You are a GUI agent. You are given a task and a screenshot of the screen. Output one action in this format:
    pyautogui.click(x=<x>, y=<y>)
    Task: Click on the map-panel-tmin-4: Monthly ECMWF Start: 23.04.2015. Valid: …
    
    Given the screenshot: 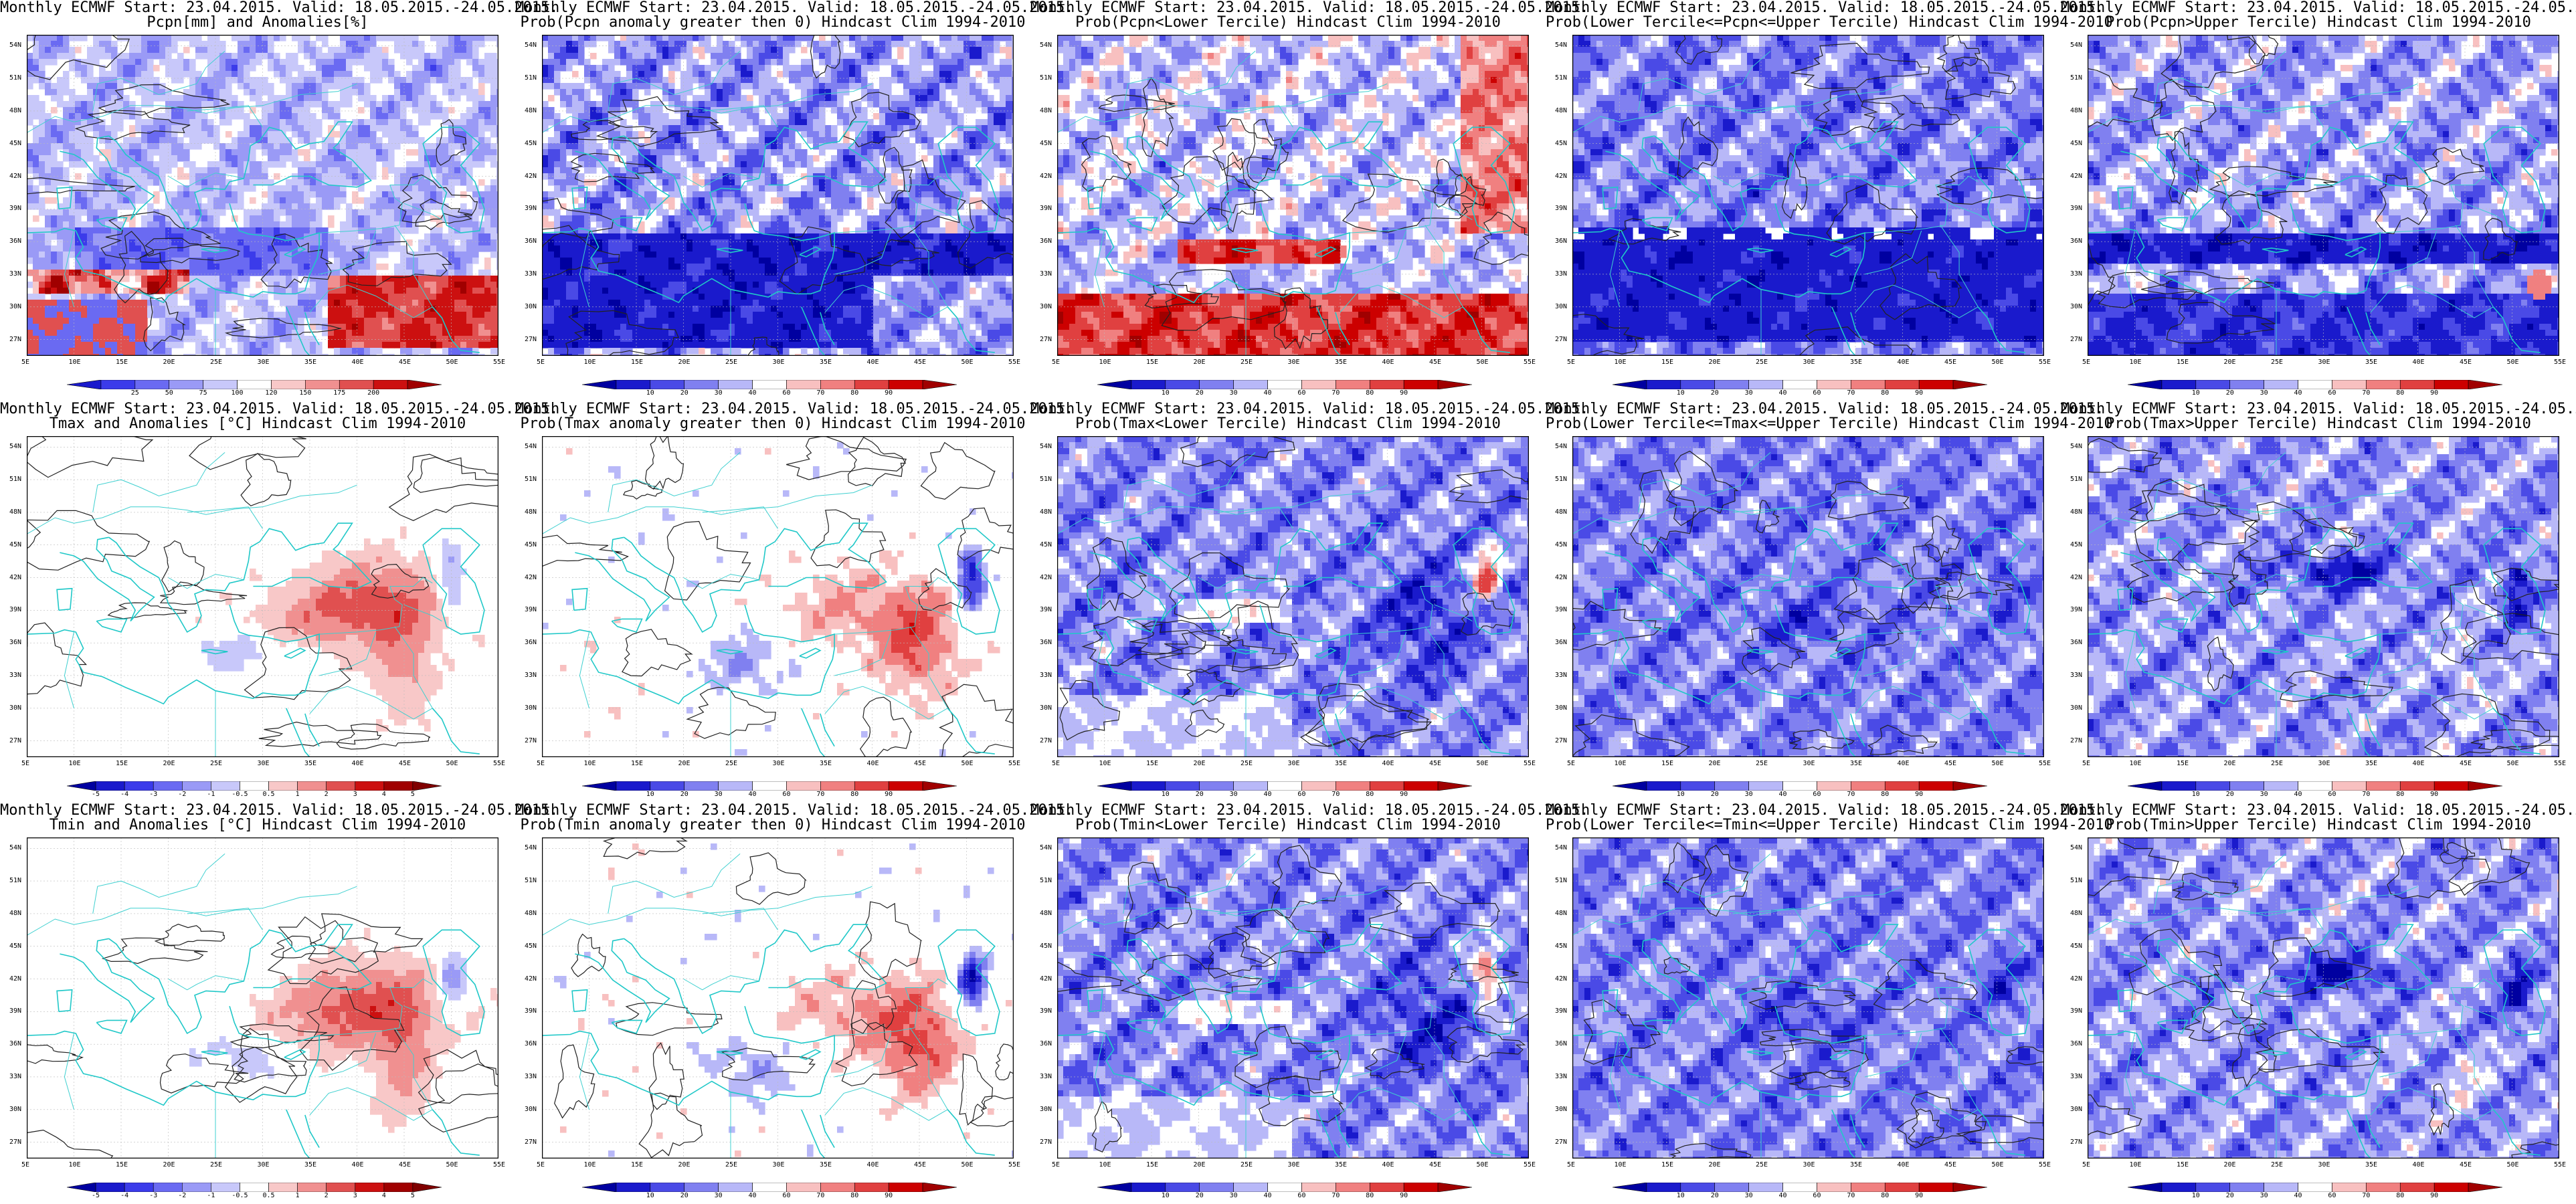 What is the action you would take?
    pyautogui.click(x=1829, y=1003)
    